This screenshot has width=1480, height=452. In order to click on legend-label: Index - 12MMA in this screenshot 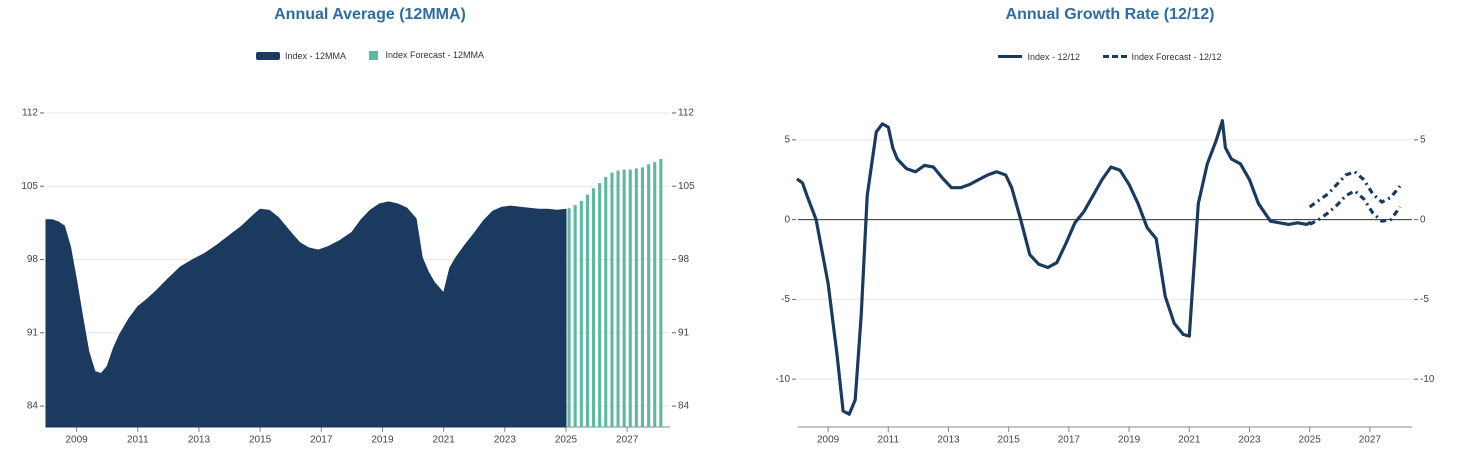, I will do `click(315, 55)`.